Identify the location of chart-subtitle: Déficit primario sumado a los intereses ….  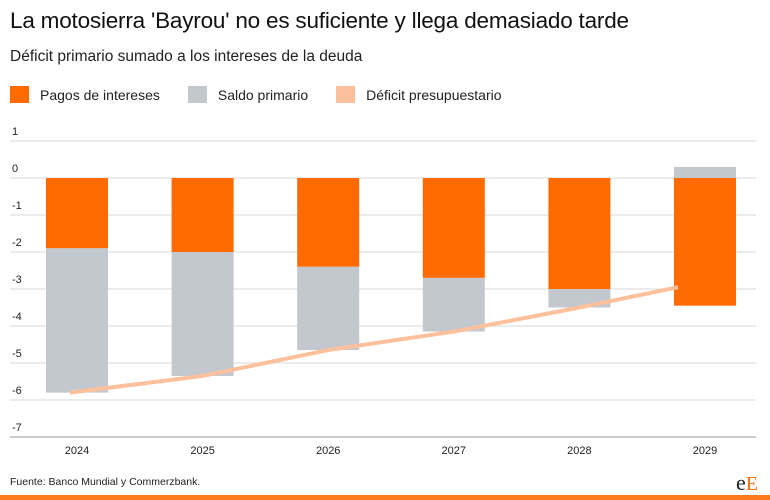
(186, 56).